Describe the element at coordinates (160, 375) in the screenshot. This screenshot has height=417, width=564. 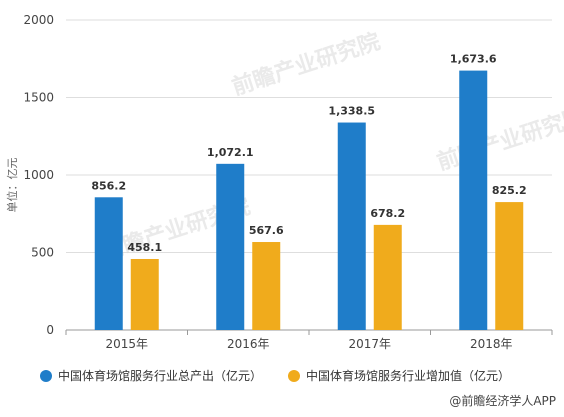
I see `legend-label-1: 中国体育场馆服务行业总产出（亿元）` at that location.